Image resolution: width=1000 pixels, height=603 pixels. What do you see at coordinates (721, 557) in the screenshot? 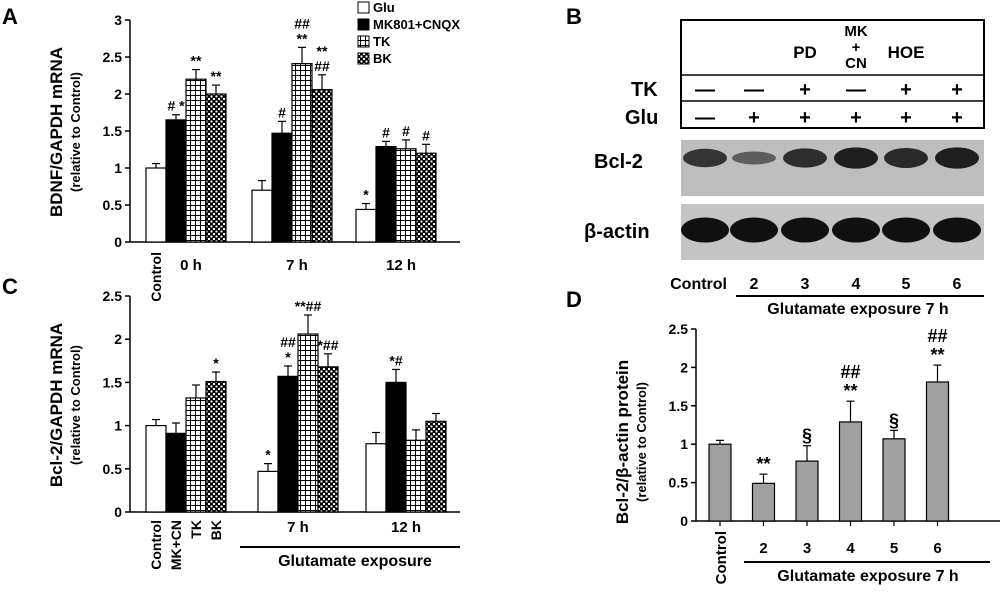
I see `x-label: Control` at bounding box center [721, 557].